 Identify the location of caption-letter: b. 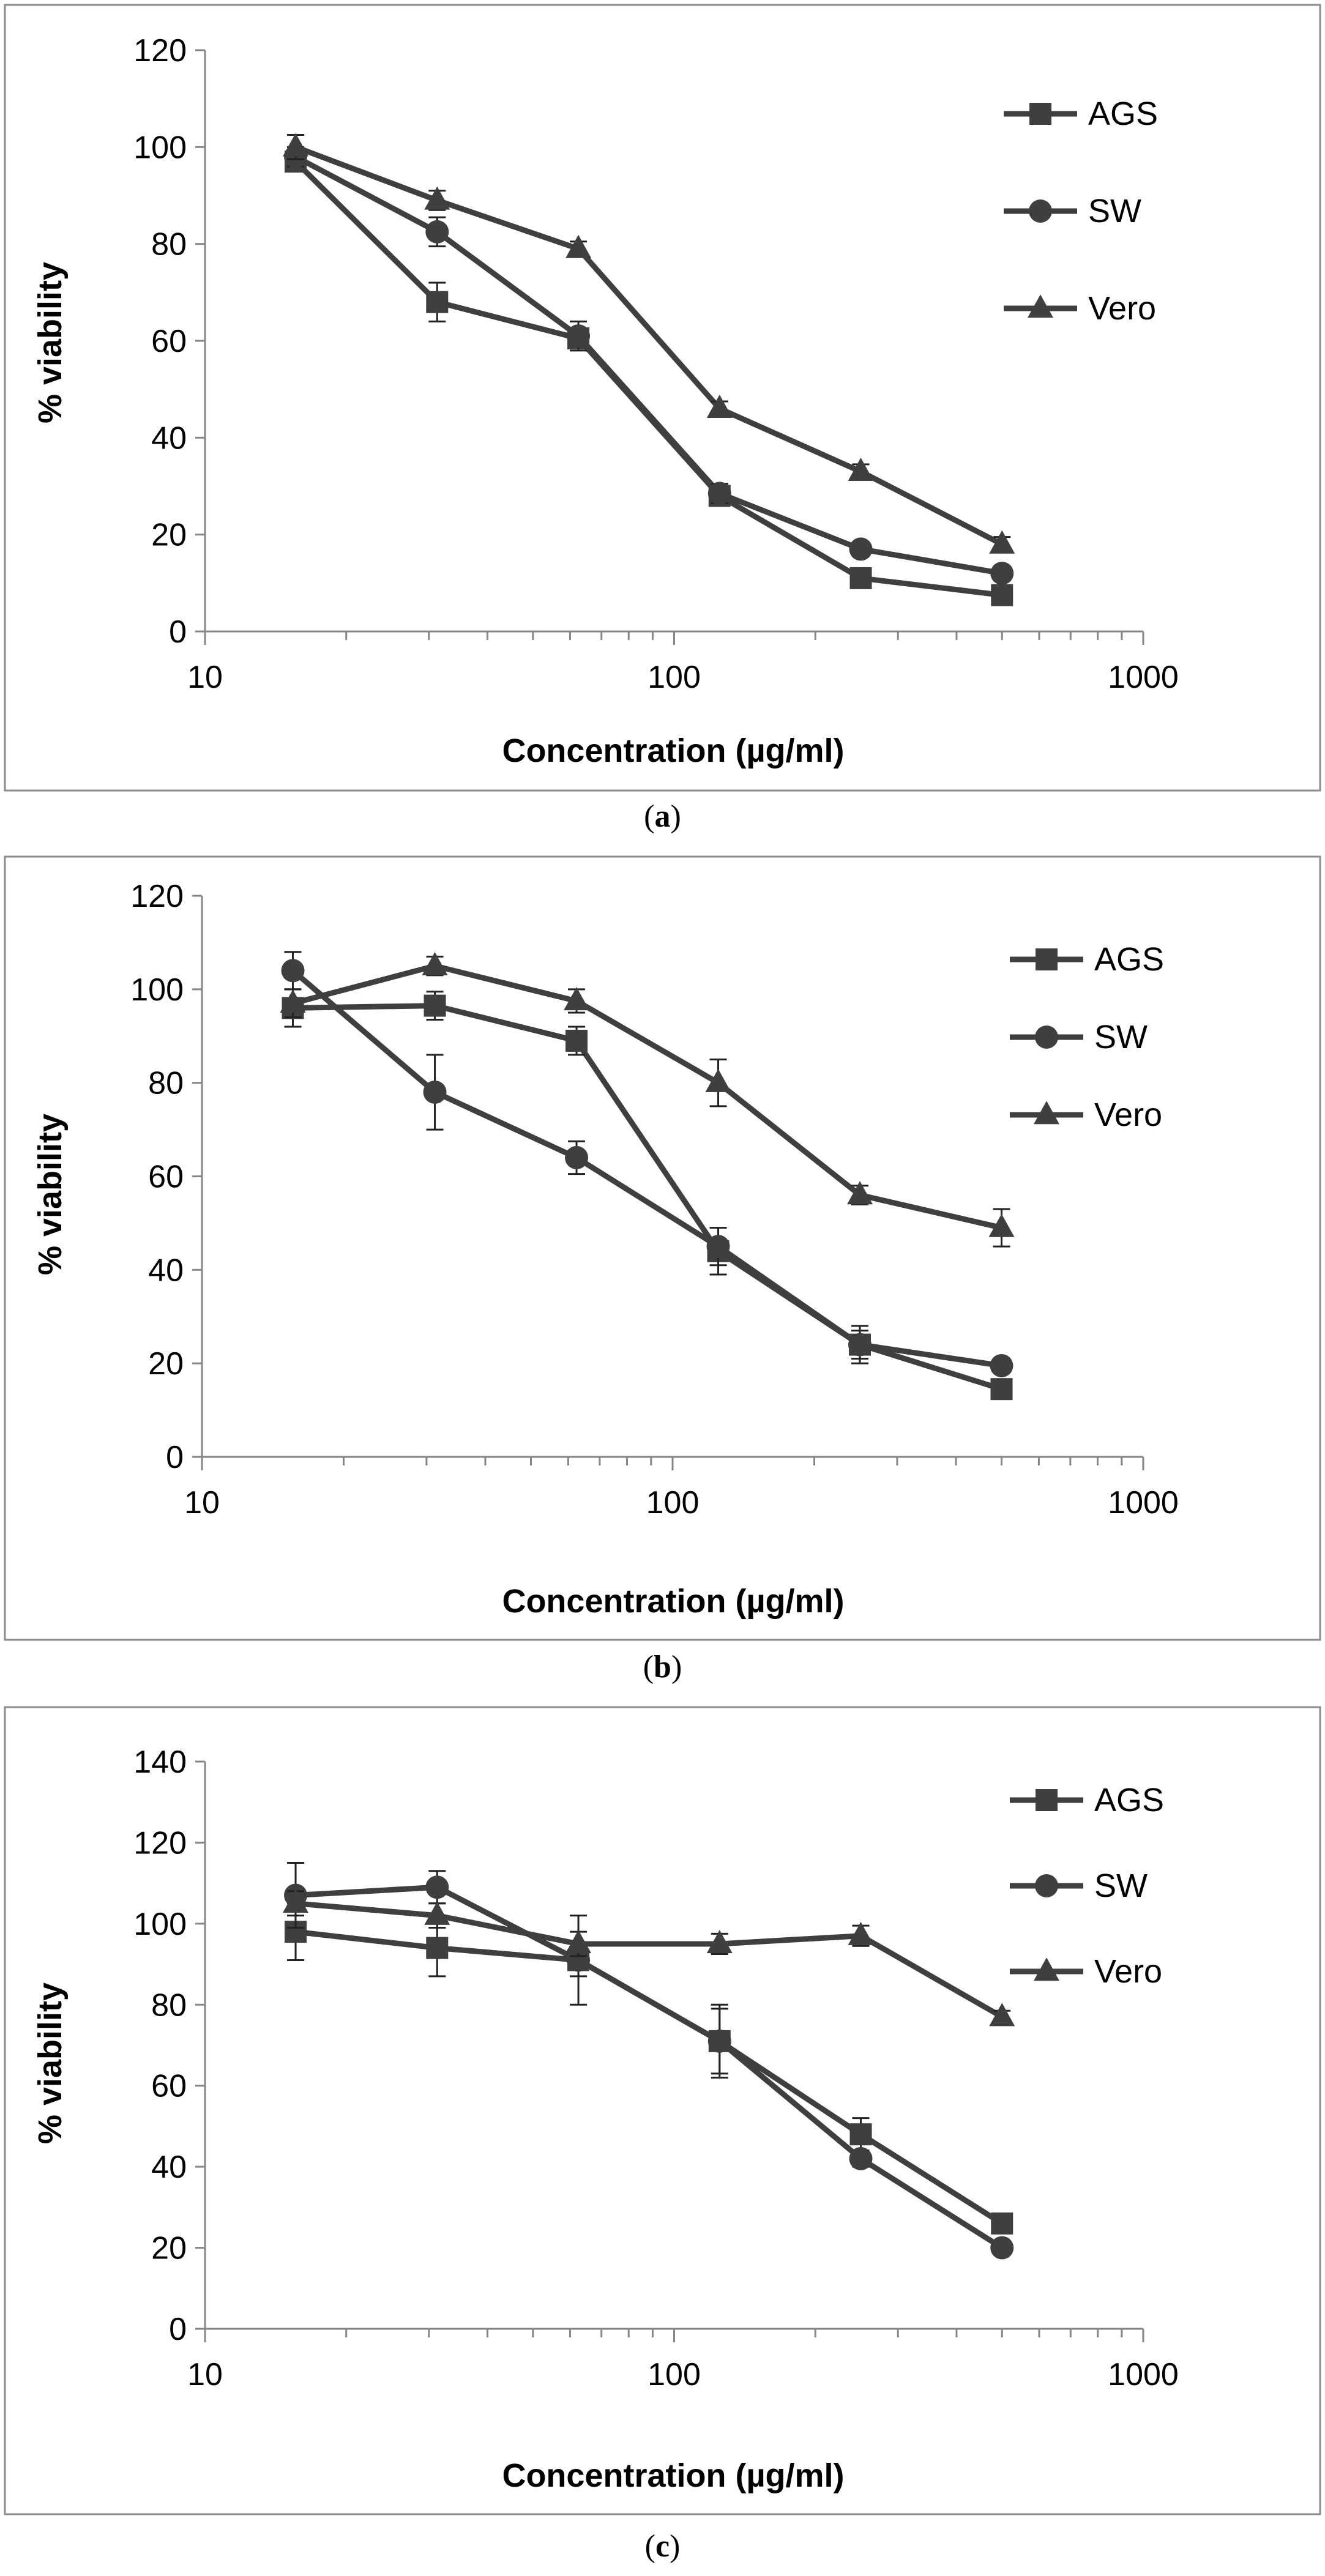
(662, 1667).